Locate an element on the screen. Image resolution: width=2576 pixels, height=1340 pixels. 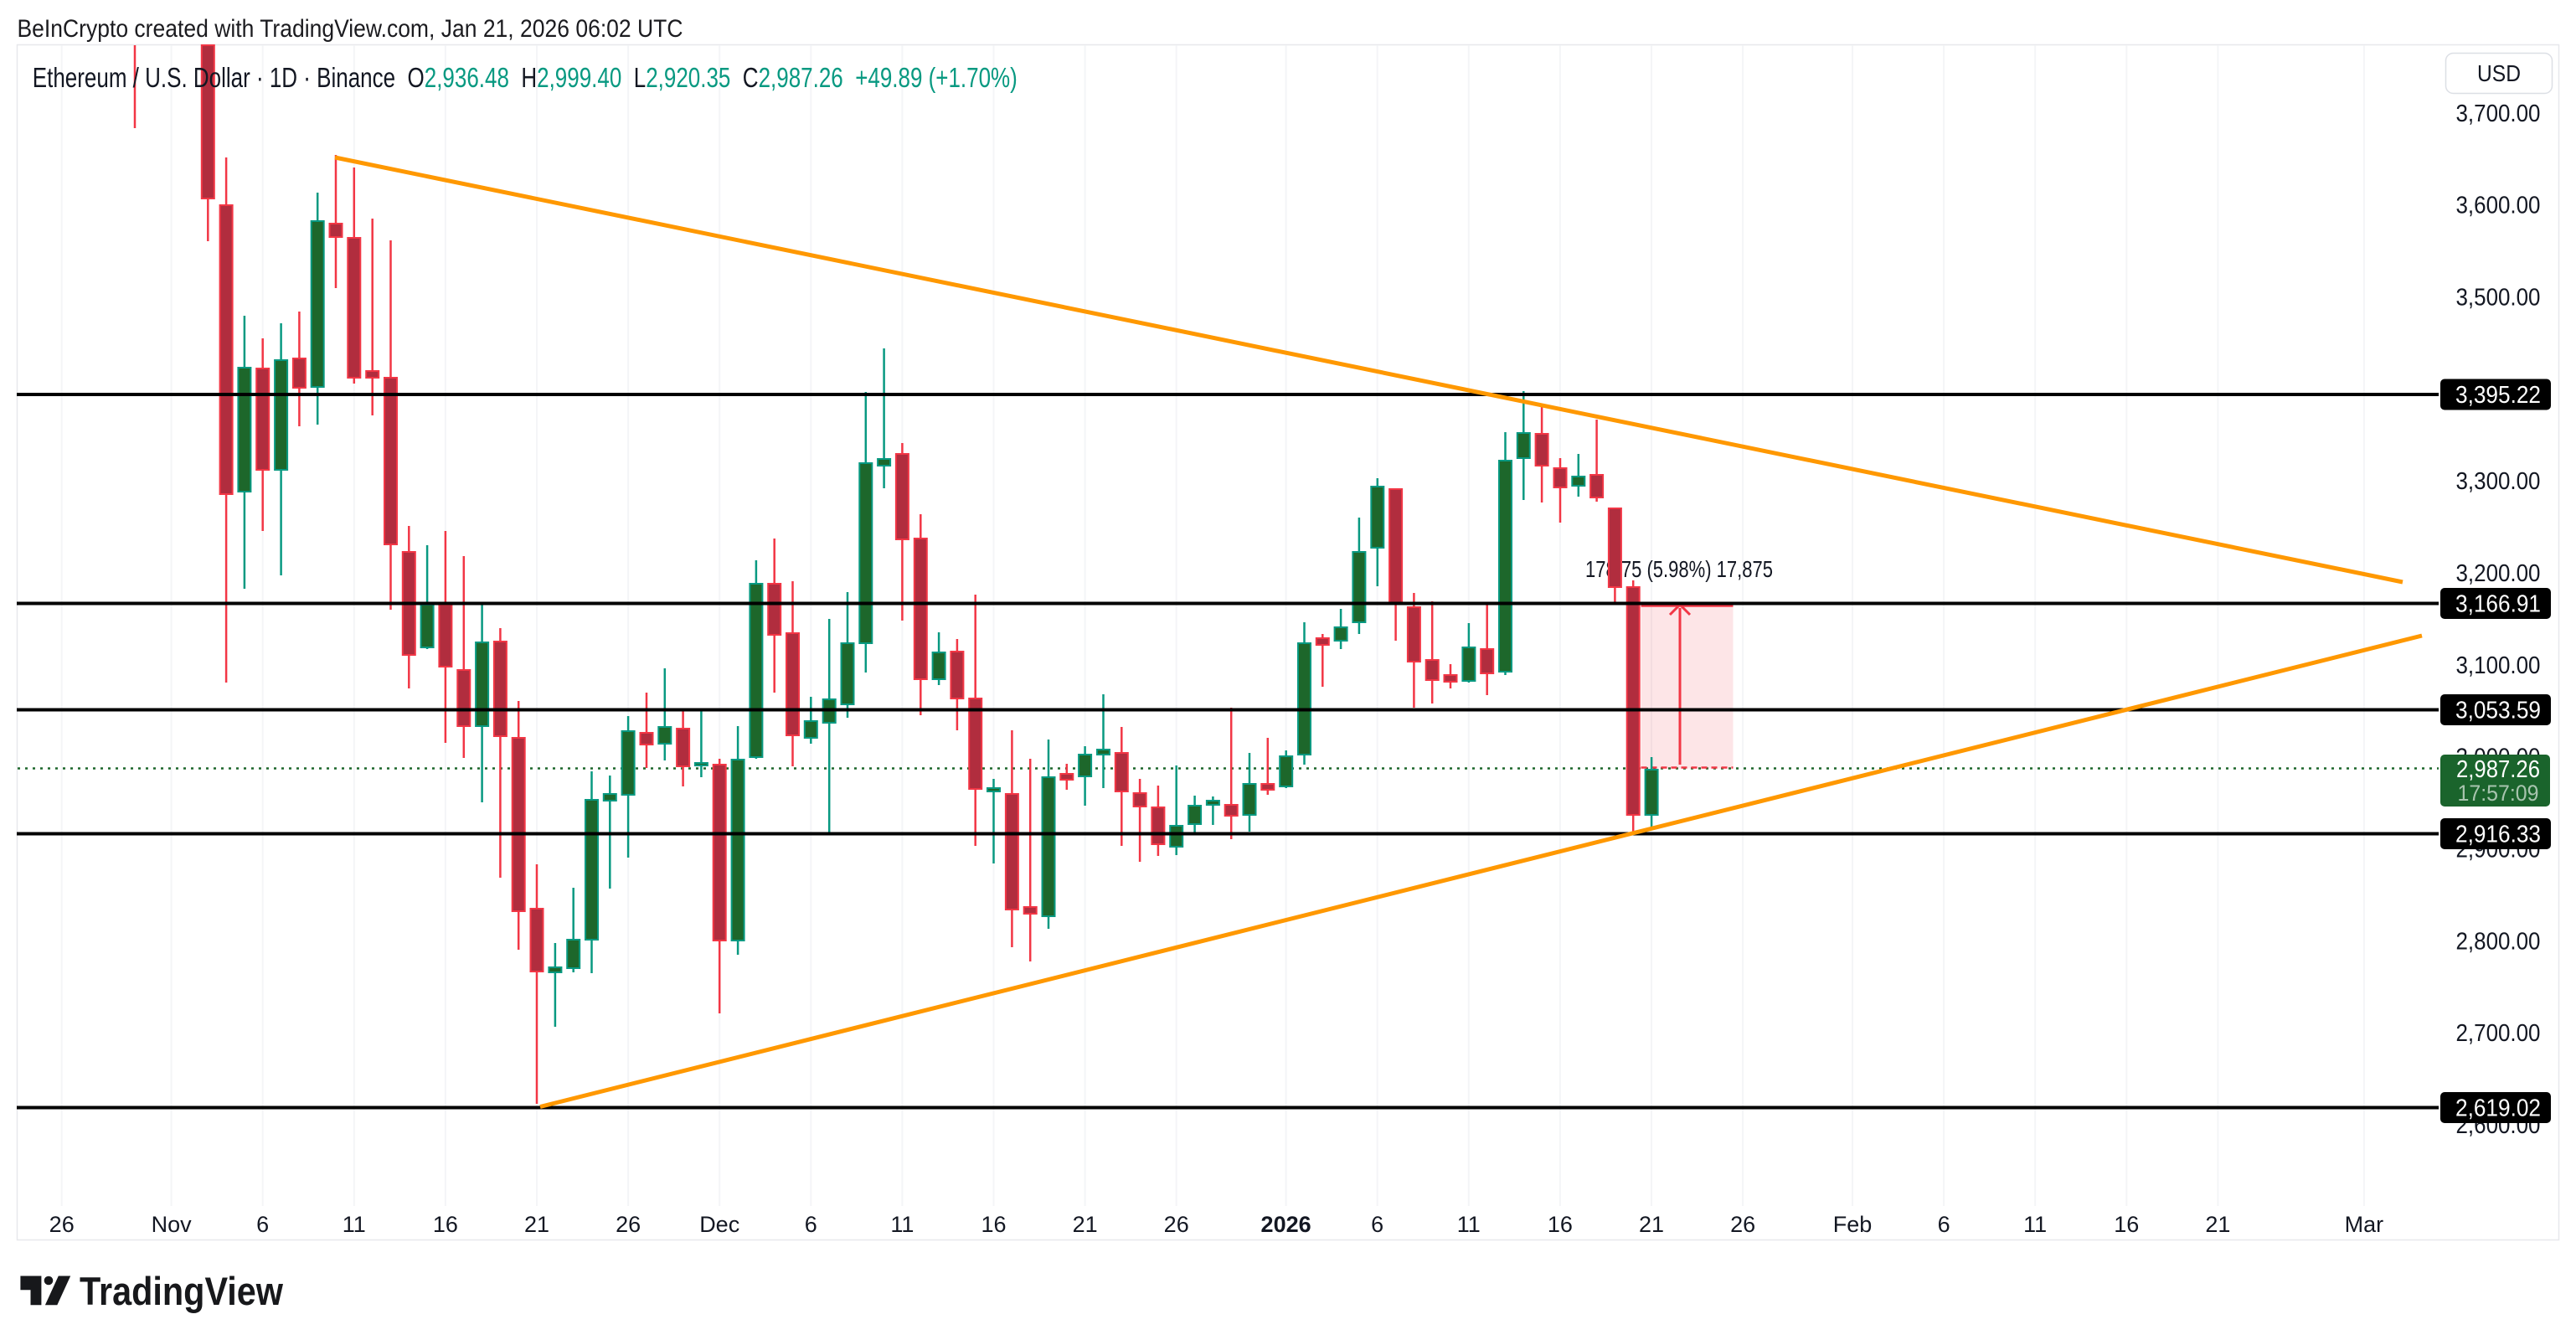
svg-text: 3,200.00 is located at coordinates (2498, 573).